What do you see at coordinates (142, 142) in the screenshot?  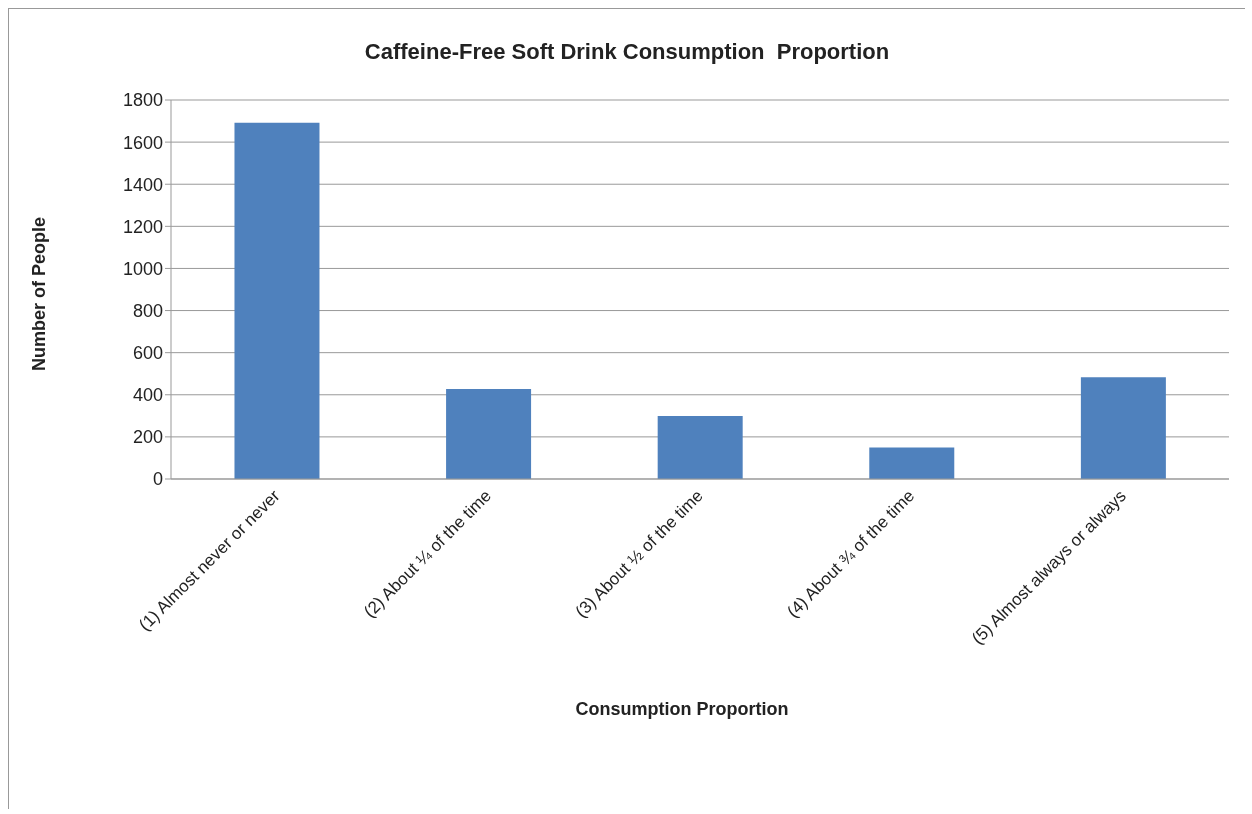 I see `y-tick-label: 1600` at bounding box center [142, 142].